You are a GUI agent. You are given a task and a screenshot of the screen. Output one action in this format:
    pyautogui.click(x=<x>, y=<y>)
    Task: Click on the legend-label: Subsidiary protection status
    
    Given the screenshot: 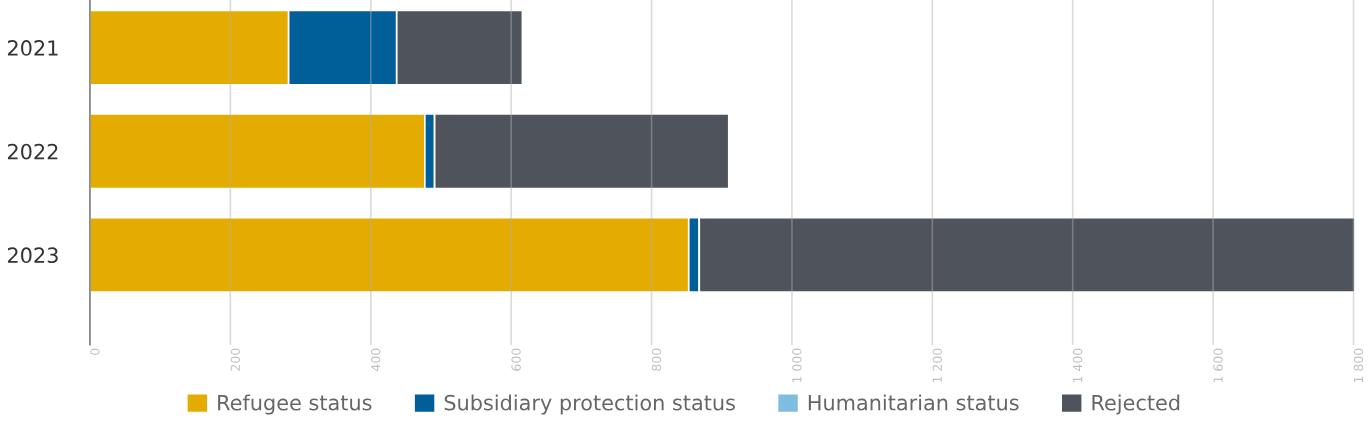 What is the action you would take?
    pyautogui.click(x=589, y=404)
    